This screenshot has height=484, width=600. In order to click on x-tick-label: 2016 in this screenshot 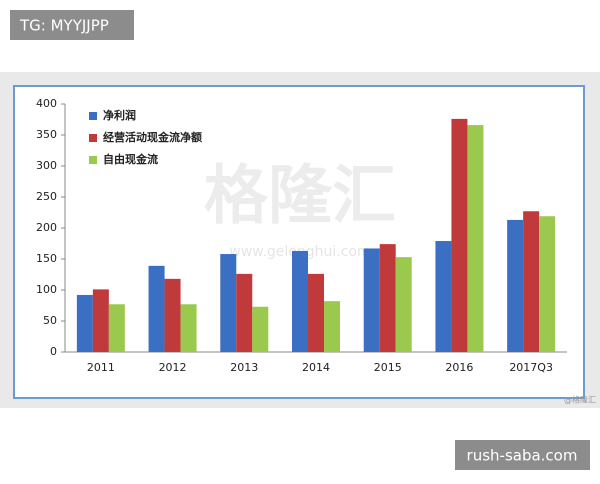, I will do `click(459, 367)`.